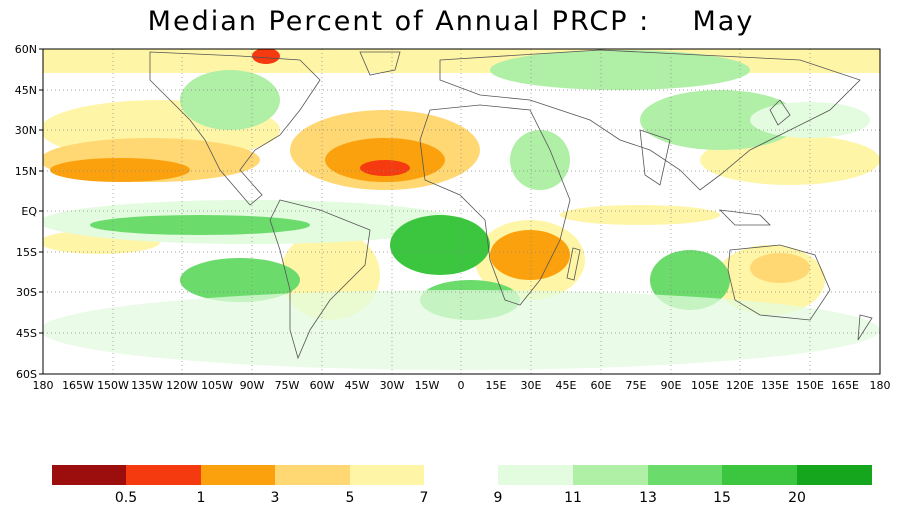 This screenshot has height=512, width=902. Describe the element at coordinates (845, 385) in the screenshot. I see `lon-label: 165E` at that location.